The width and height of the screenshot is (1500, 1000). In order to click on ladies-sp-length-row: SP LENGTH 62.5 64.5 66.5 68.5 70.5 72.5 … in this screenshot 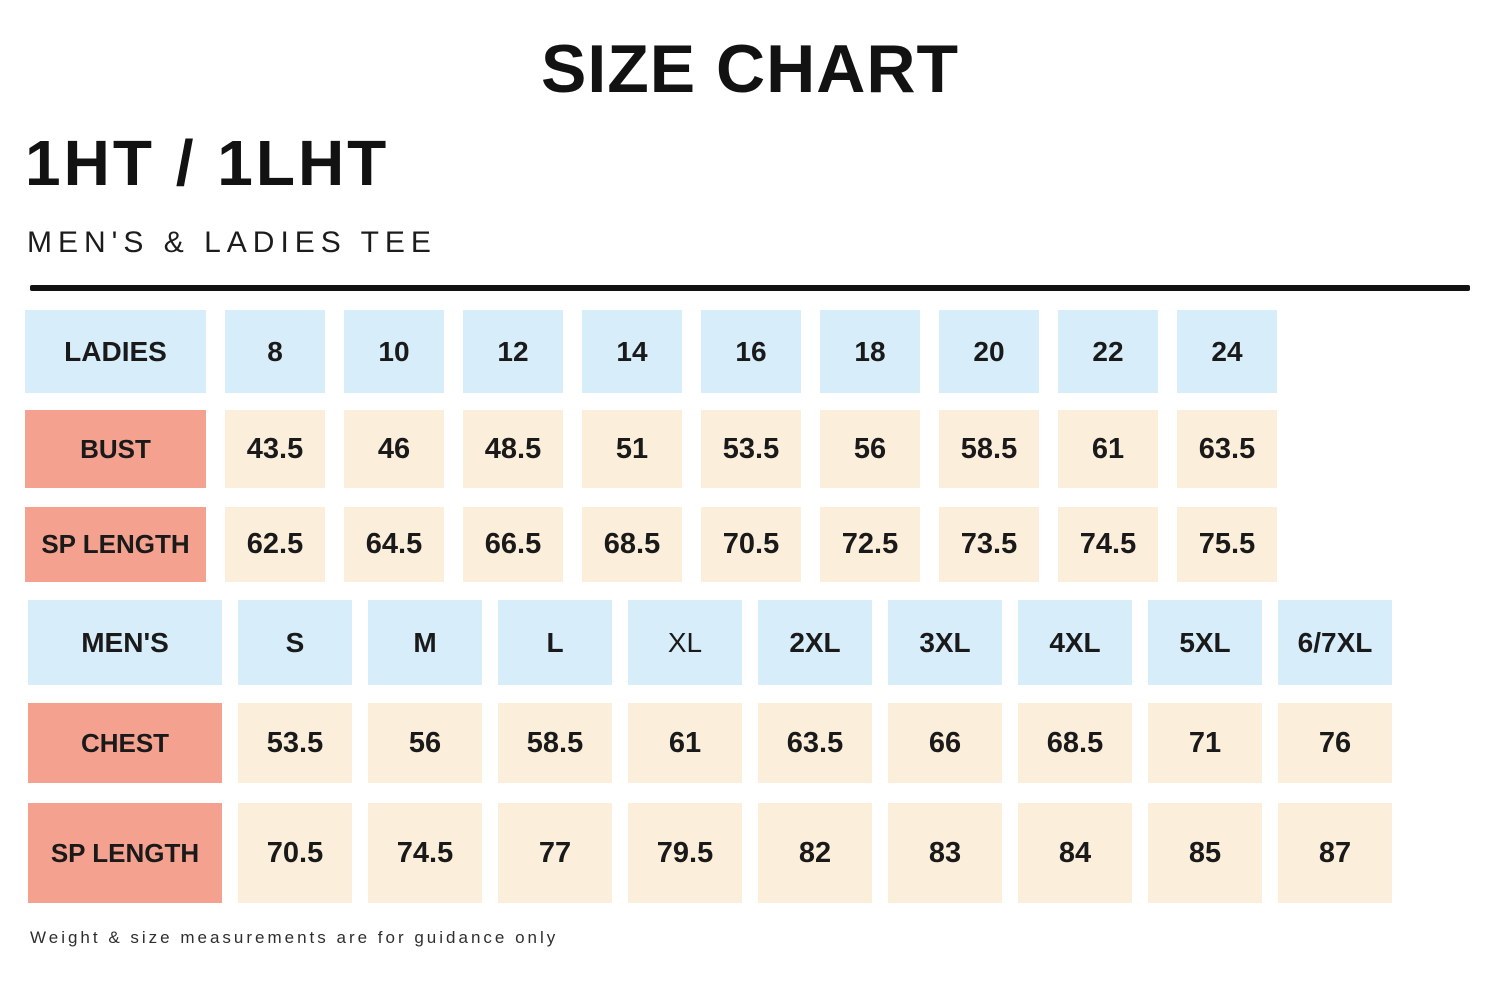, I will do `click(651, 544)`.